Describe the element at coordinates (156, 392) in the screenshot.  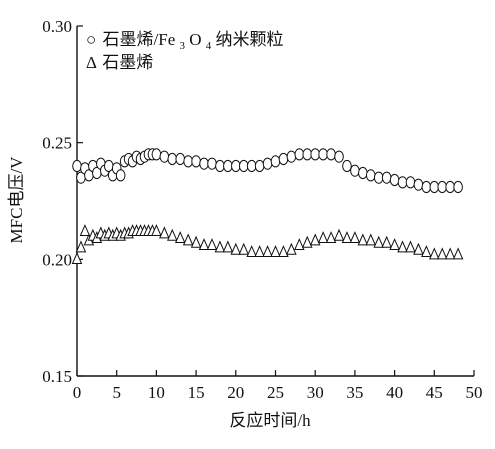
I see `x-tick-label: 10` at that location.